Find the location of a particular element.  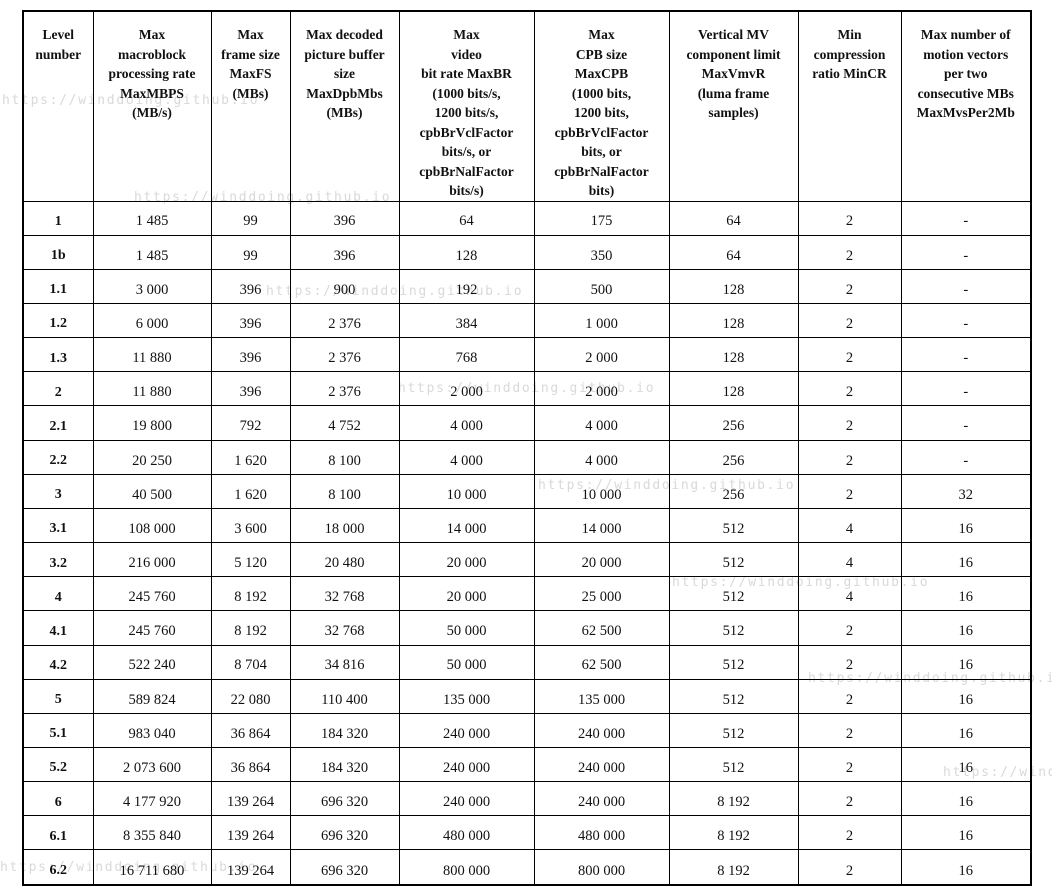

value-cell: 3 000 is located at coordinates (152, 286).